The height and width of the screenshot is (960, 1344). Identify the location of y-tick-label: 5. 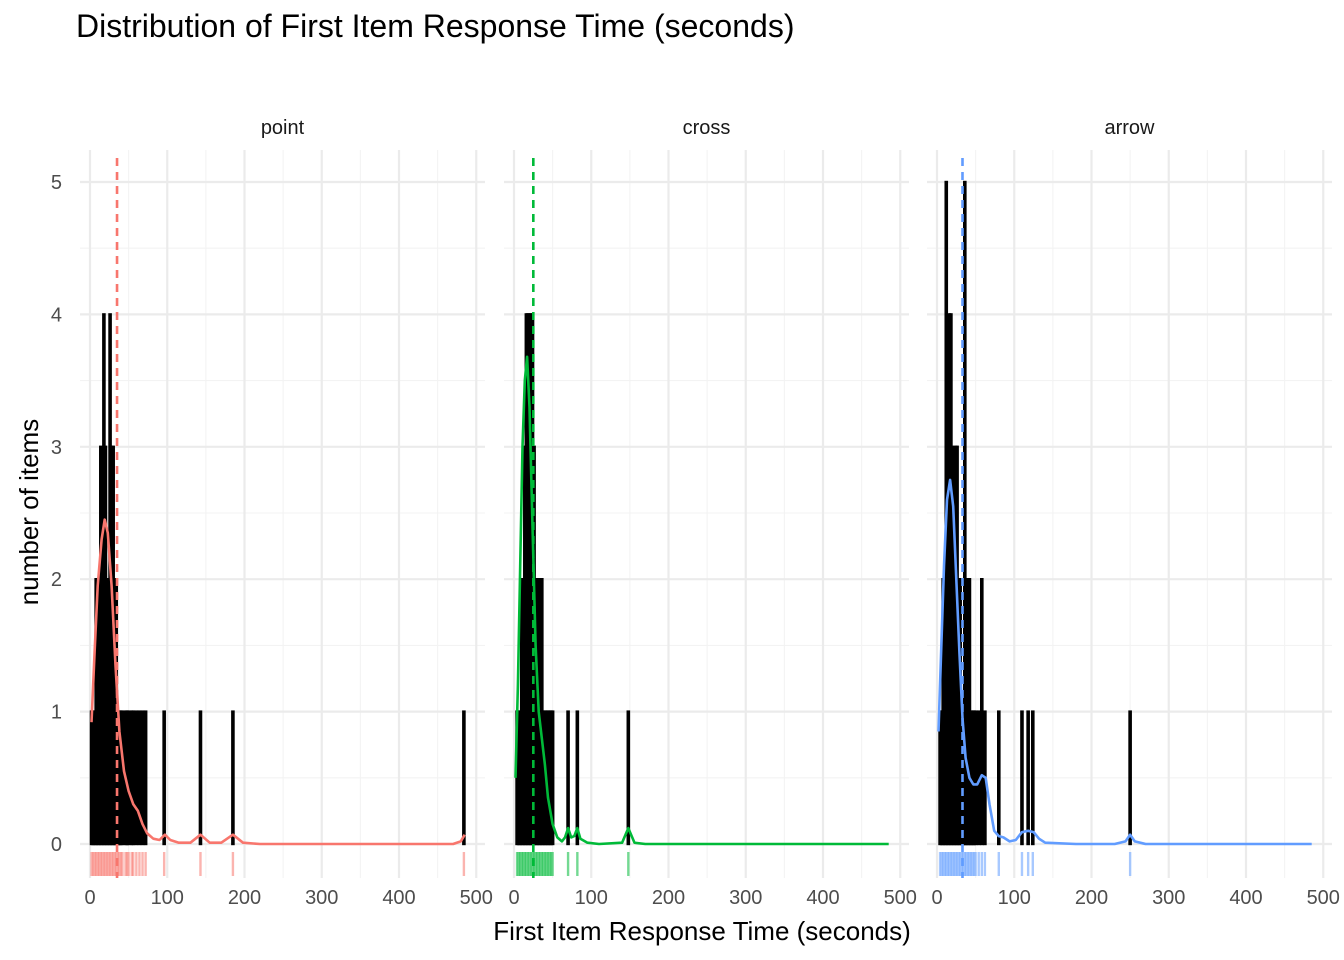
(56, 183).